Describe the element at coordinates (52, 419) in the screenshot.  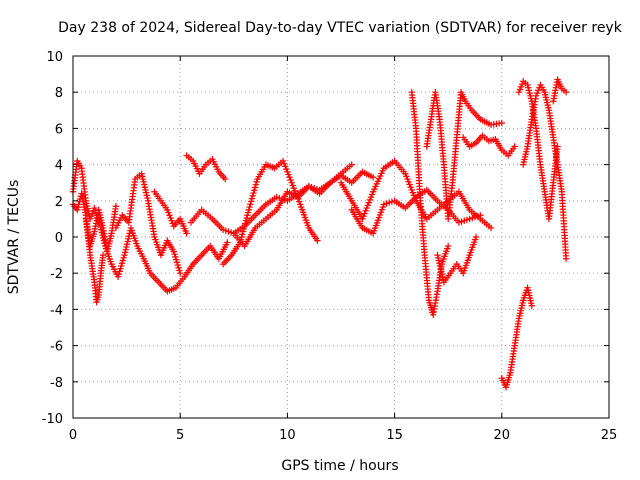
I see `y-tick-label: -10` at that location.